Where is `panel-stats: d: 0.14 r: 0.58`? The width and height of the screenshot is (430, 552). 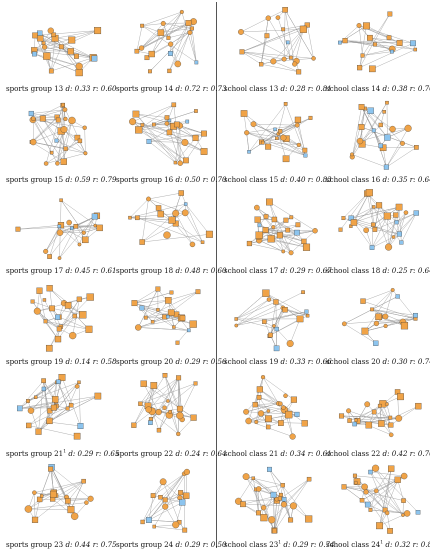
panel-stats: d: 0.14 r: 0.58 is located at coordinates (90, 361).